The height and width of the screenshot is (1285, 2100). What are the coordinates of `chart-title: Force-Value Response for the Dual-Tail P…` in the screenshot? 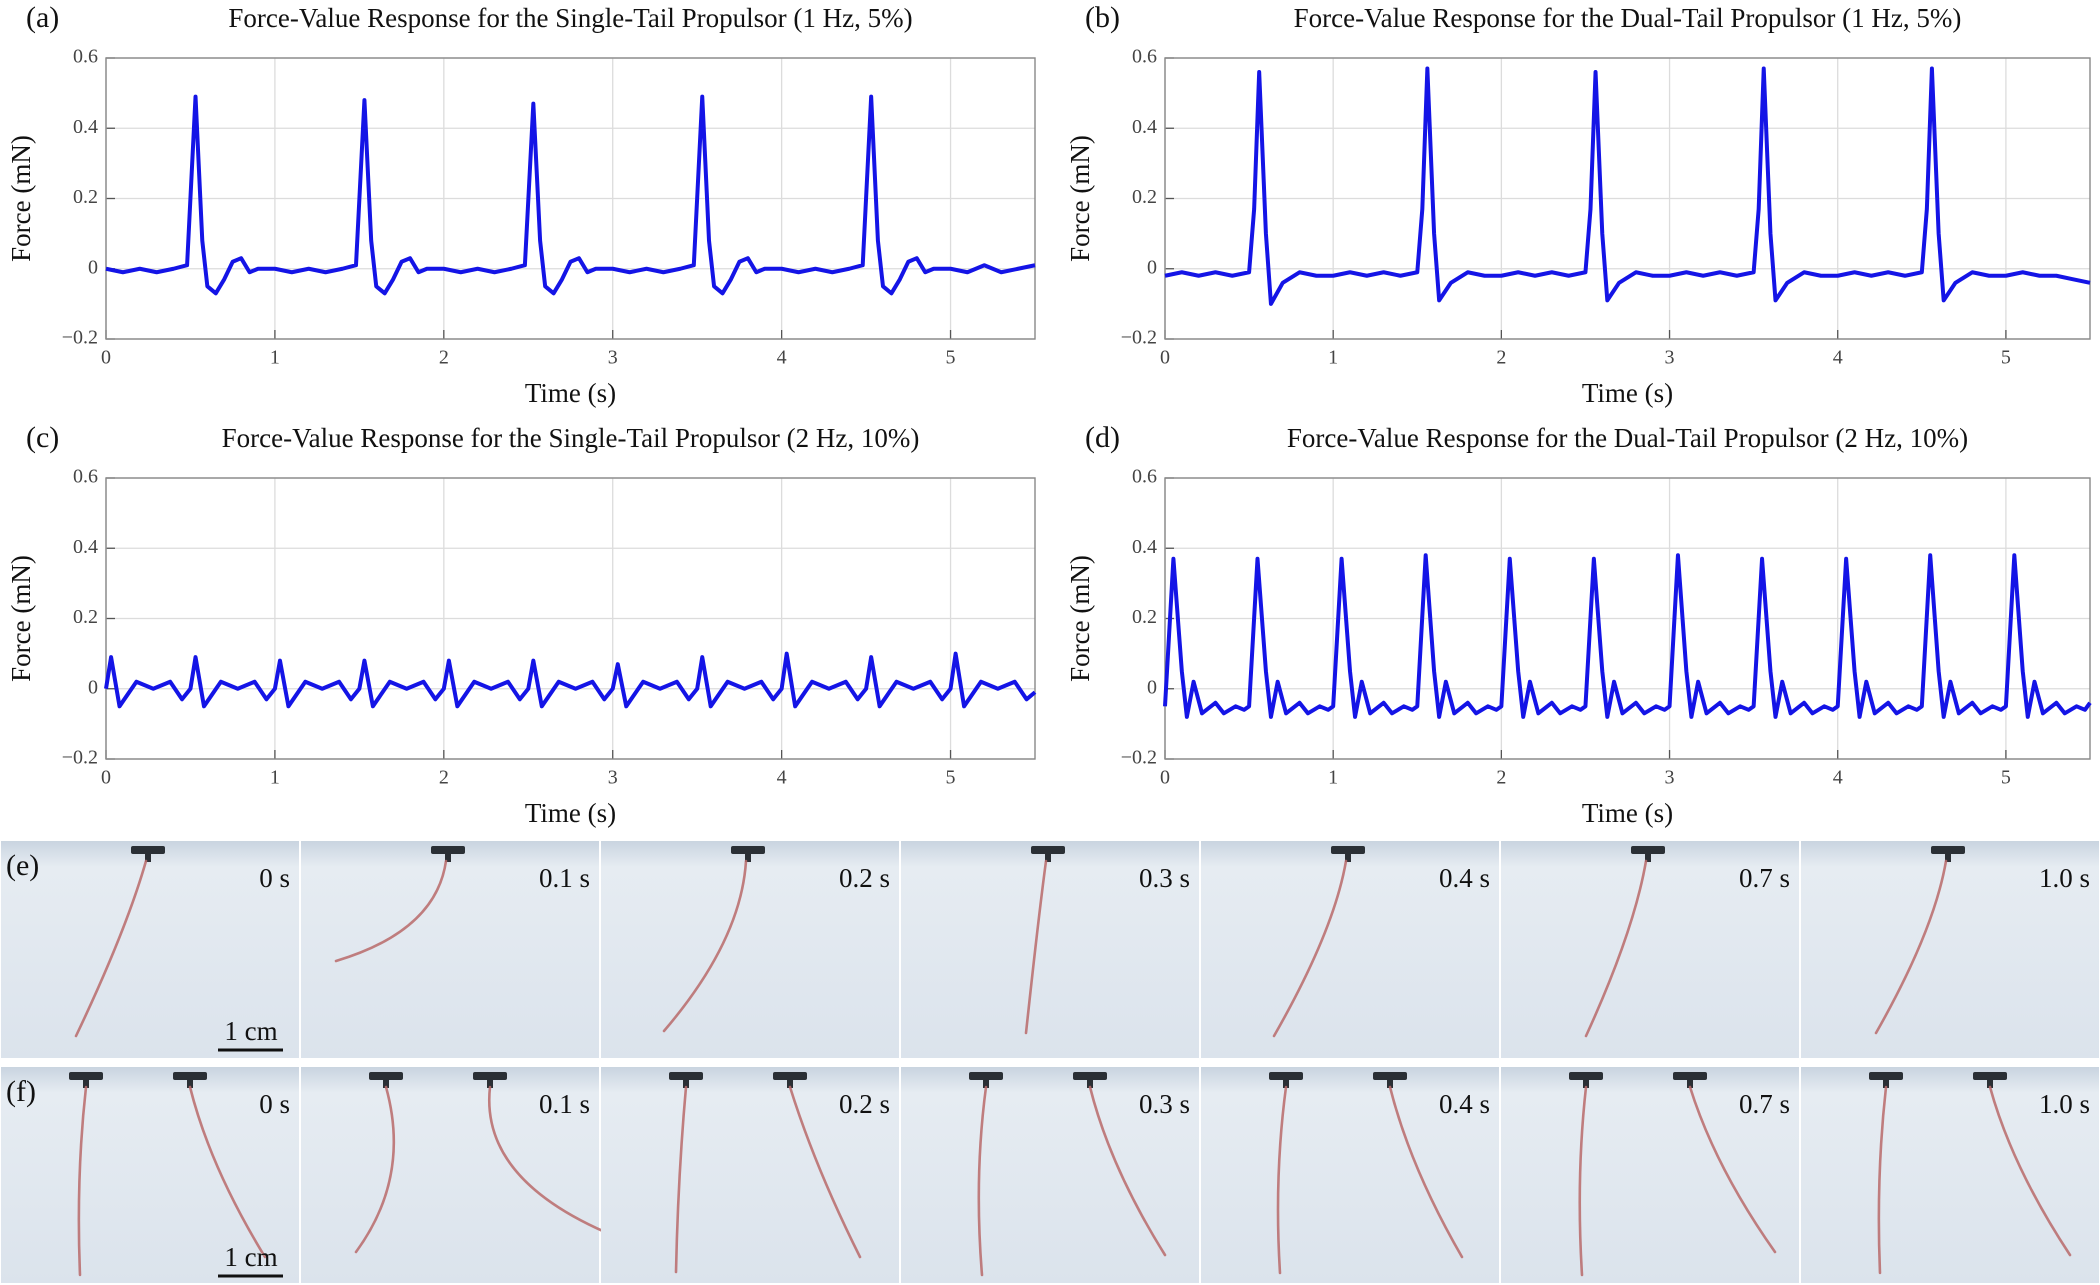 It's located at (1628, 18).